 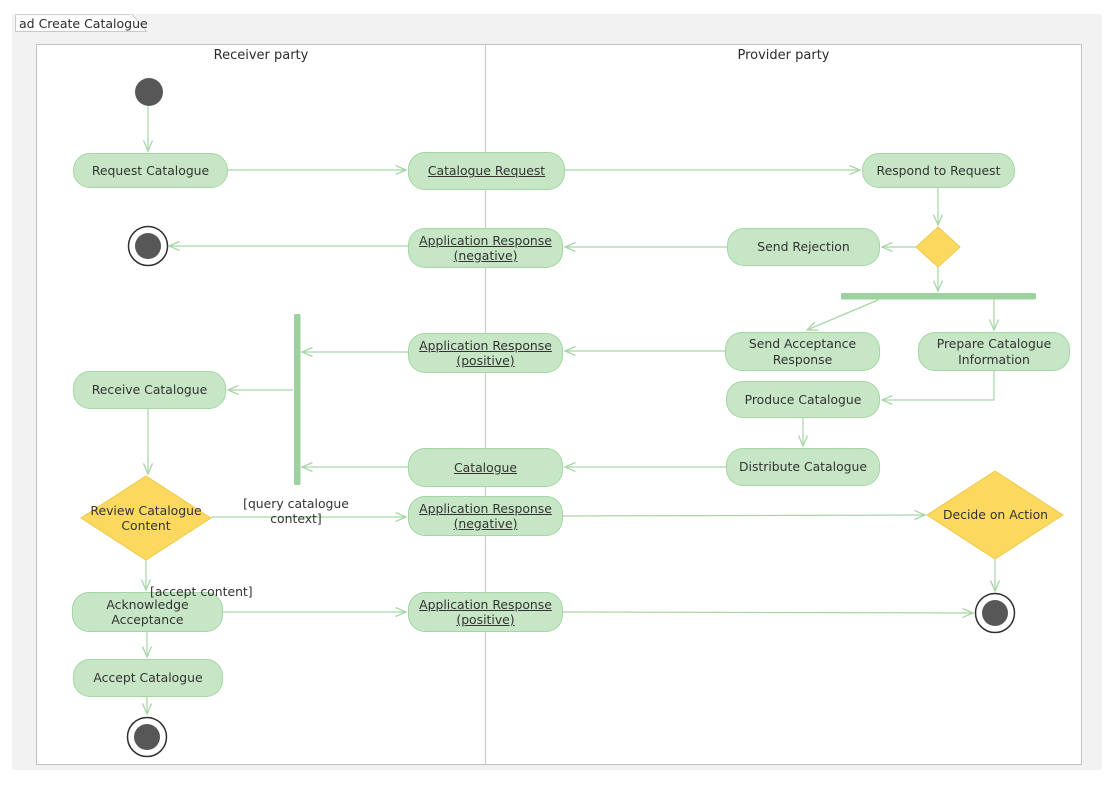 I want to click on decision-decide-on-action, so click(x=995, y=515).